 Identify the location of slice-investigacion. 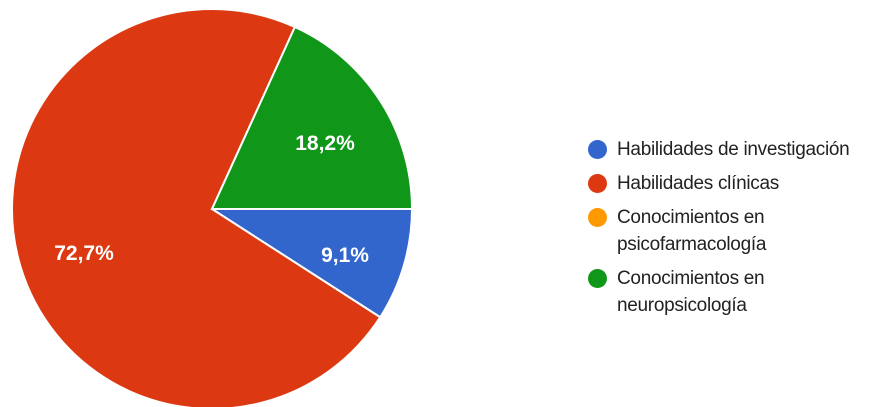
(311, 263).